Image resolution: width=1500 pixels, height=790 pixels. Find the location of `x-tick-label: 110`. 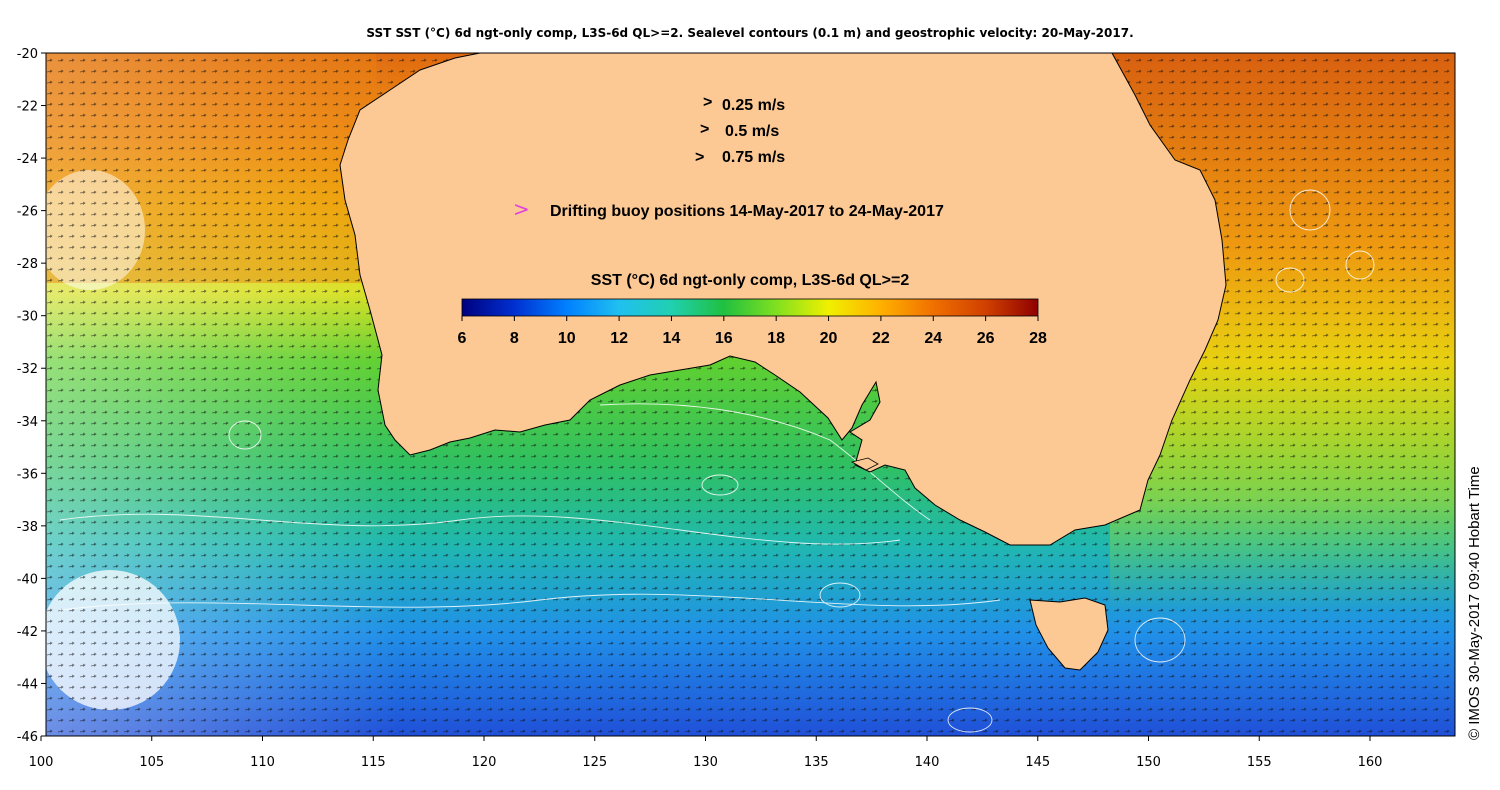

x-tick-label: 110 is located at coordinates (262, 762).